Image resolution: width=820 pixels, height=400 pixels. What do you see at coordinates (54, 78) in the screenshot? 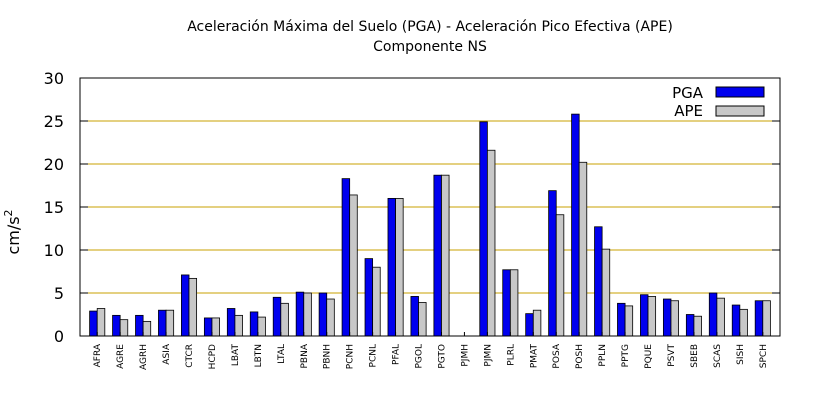
I see `y-tick-label: 30` at bounding box center [54, 78].